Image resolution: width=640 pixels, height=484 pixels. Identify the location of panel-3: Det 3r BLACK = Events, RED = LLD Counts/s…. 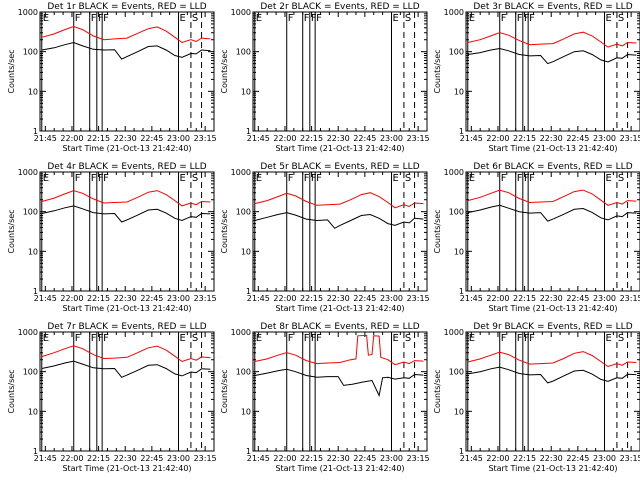
(536, 77).